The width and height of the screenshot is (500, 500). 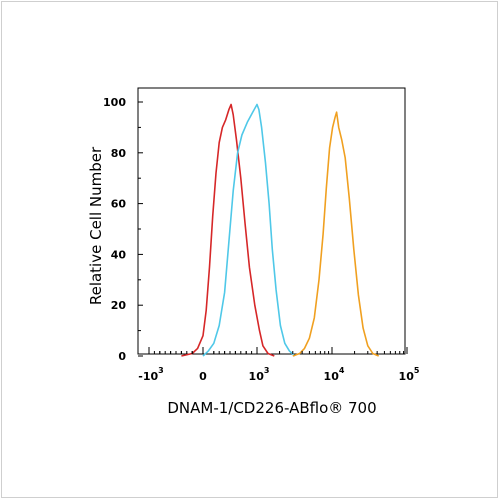 I want to click on x-axis-title: DNAM-1/CD226-ABflo® 700, so click(x=271, y=408).